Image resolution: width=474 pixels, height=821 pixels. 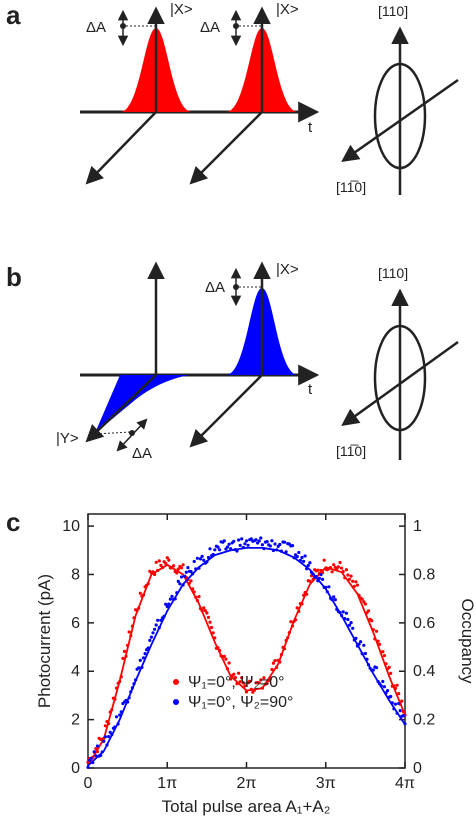 I want to click on delta-label-top: ΔA, so click(x=215, y=287).